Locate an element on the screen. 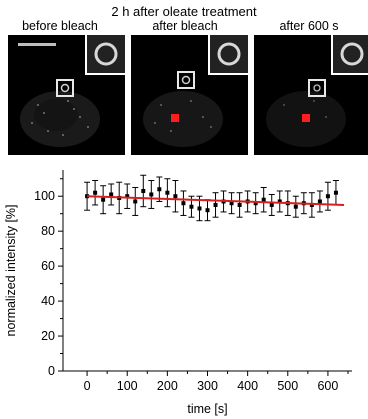 The height and width of the screenshot is (419, 368). micrograph-after-600s is located at coordinates (311, 95).